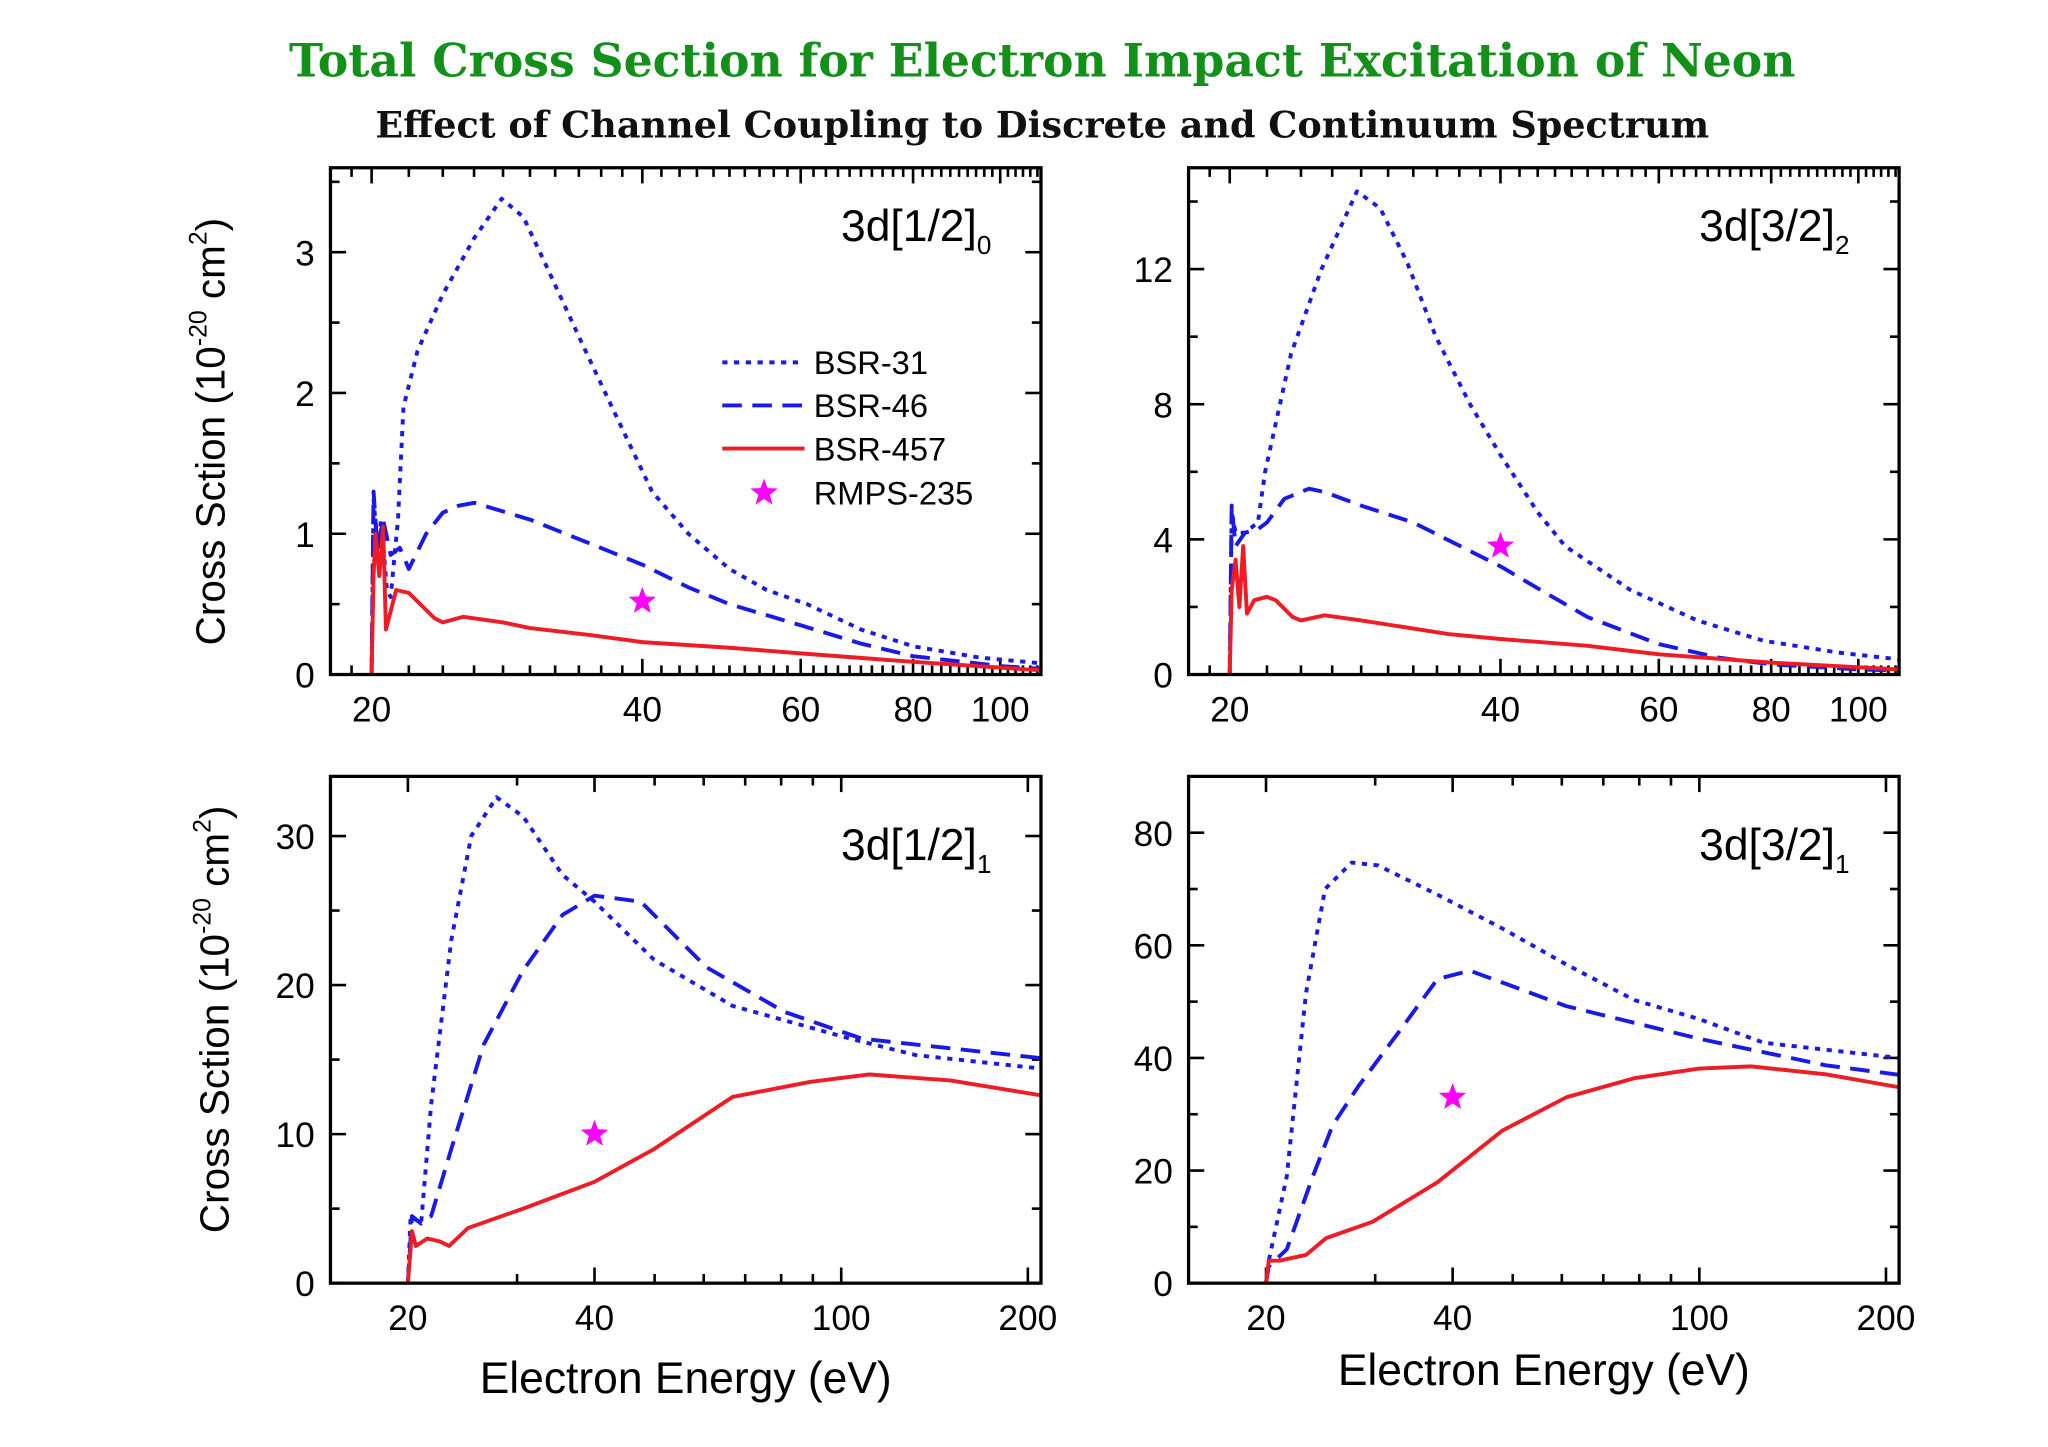  Describe the element at coordinates (1153, 270) in the screenshot. I see `y-tick-label: 12` at that location.